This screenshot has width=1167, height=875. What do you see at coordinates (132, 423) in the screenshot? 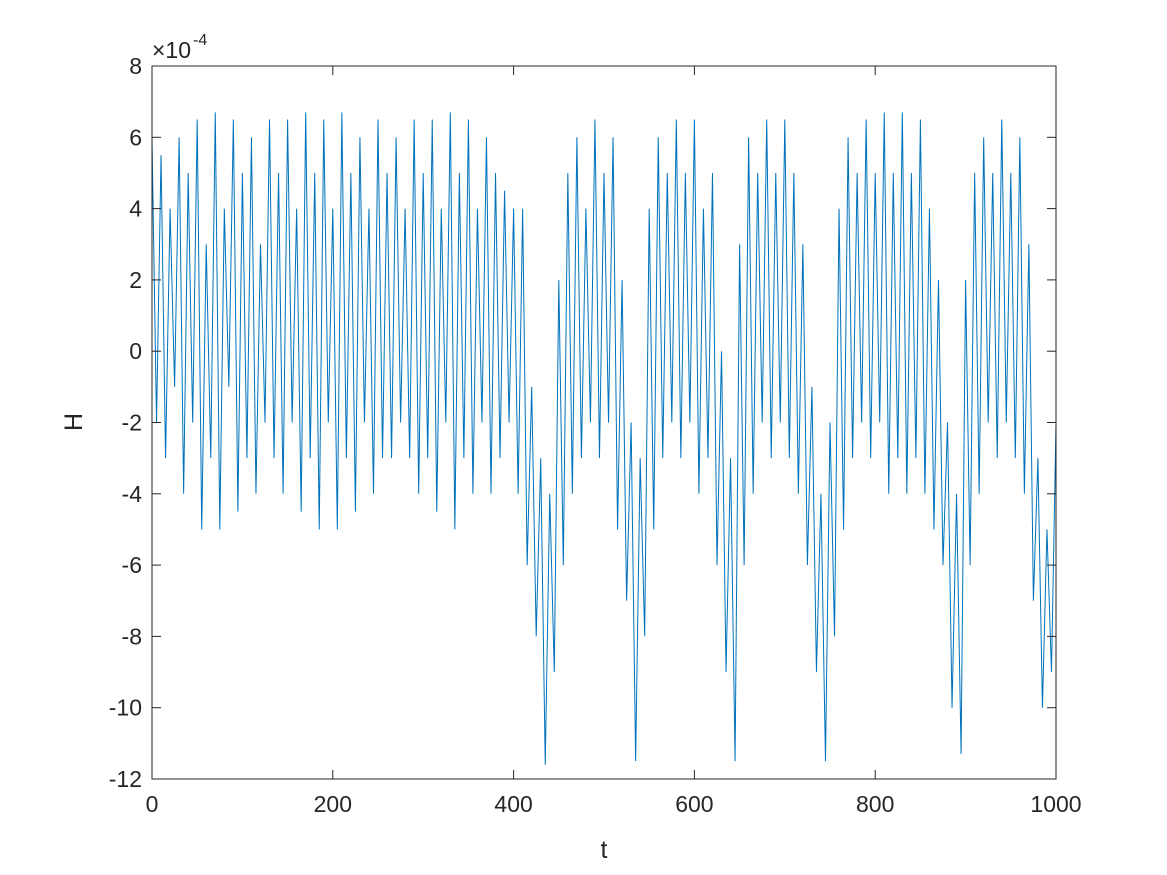
I see `y-tick-label: -2` at bounding box center [132, 423].